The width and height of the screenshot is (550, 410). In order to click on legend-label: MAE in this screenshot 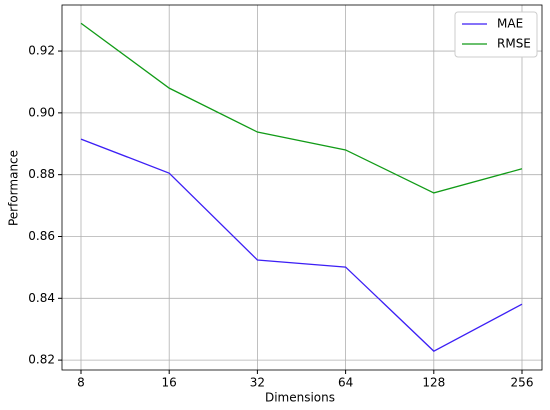, I will do `click(510, 24)`.